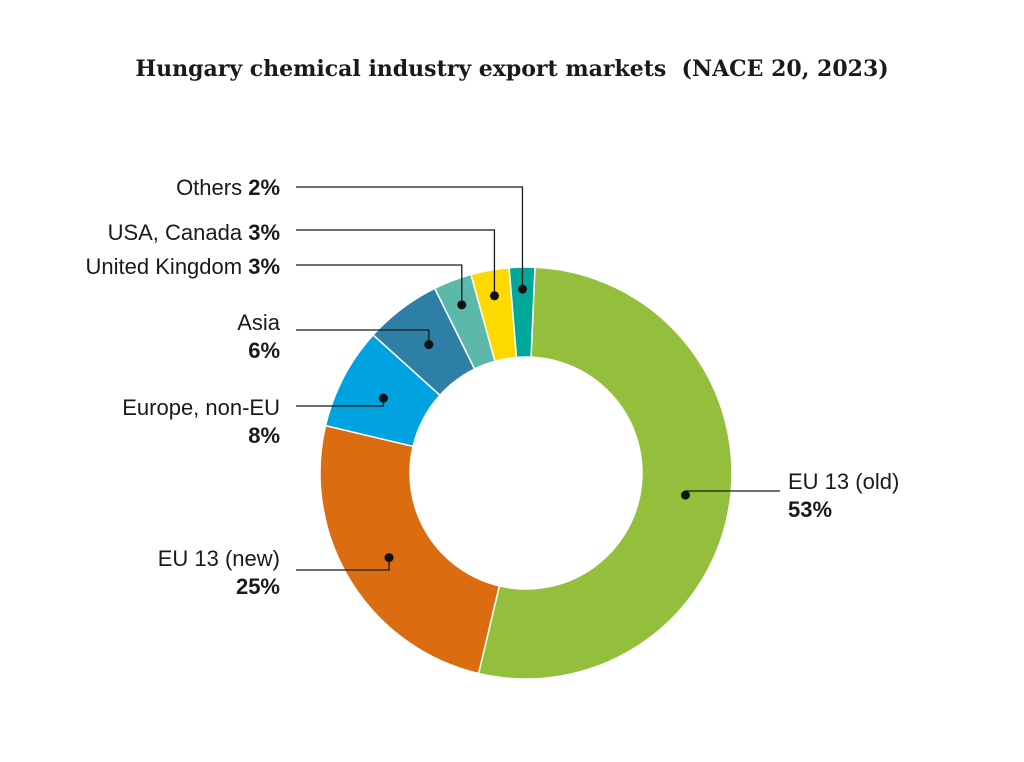 This screenshot has width=1024, height=762. I want to click on label-others: Others 2%, so click(228, 187).